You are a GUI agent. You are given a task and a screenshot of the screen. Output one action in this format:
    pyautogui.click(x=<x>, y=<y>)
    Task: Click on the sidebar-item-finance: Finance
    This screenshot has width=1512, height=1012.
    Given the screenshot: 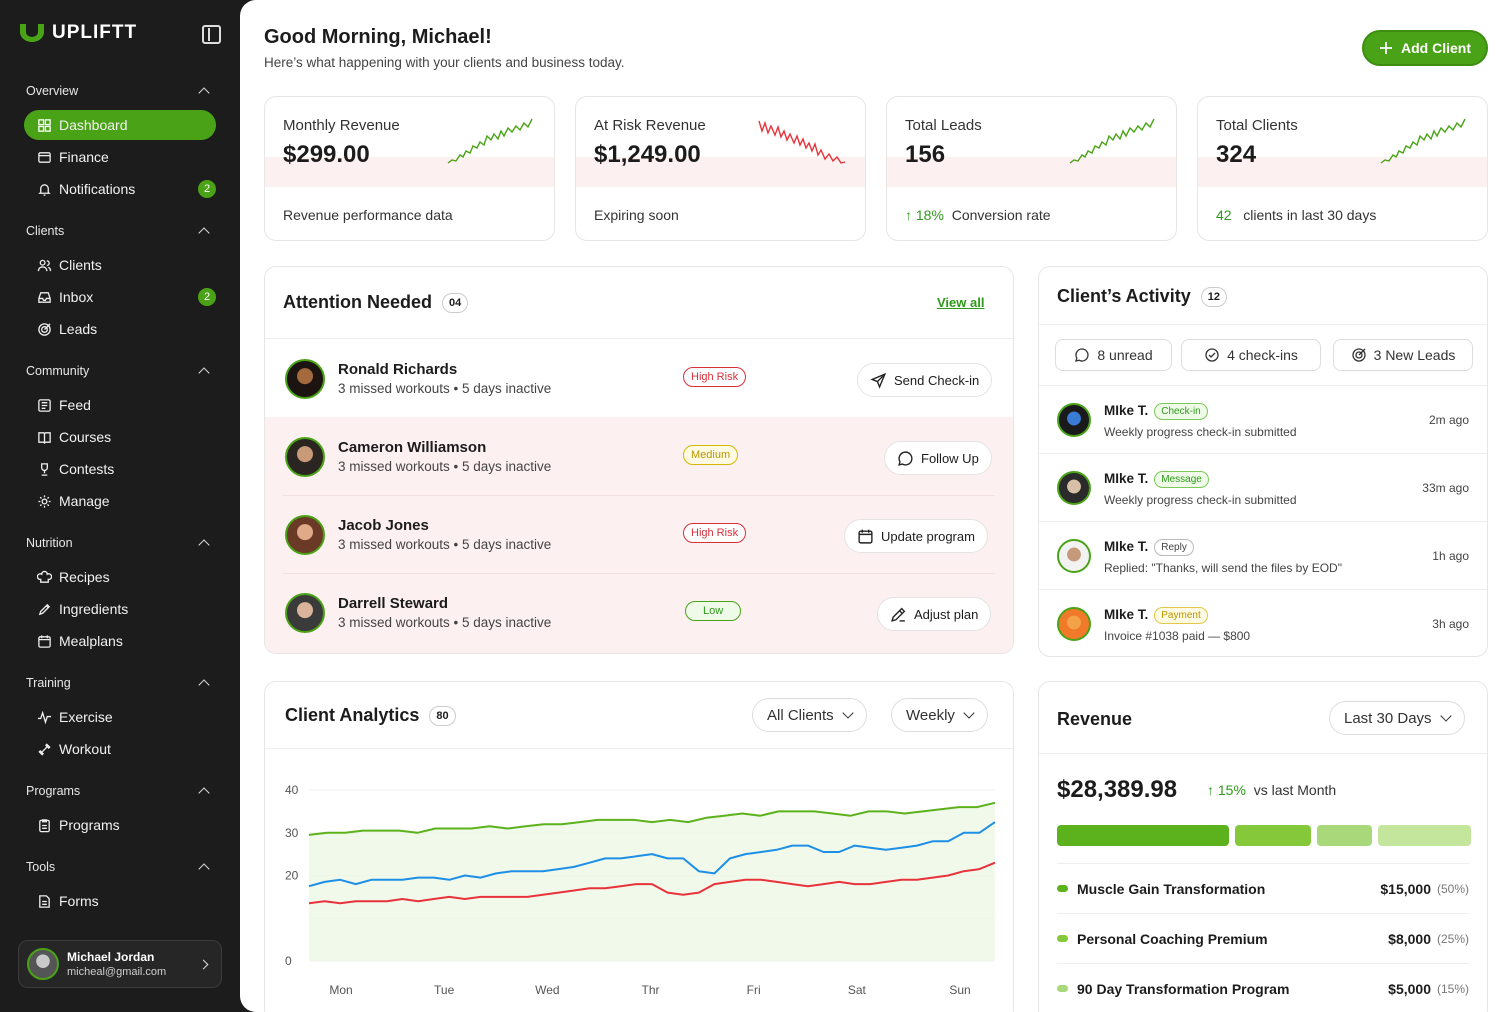 What is the action you would take?
    pyautogui.click(x=120, y=157)
    